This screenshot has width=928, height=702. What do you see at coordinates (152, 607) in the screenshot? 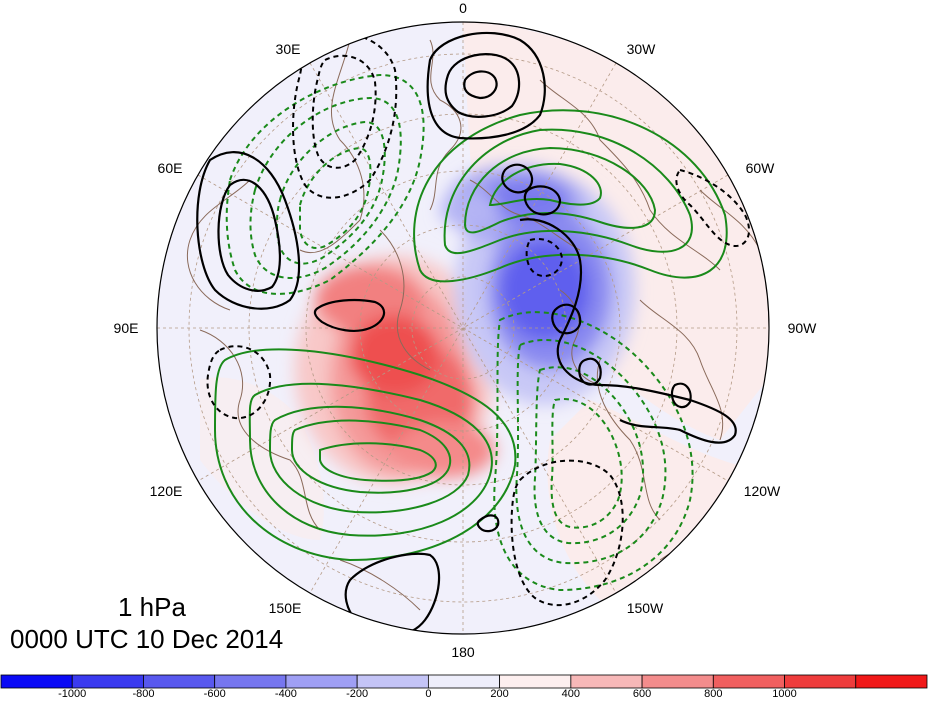
I see `pressure-level-label: 1 hPa` at bounding box center [152, 607].